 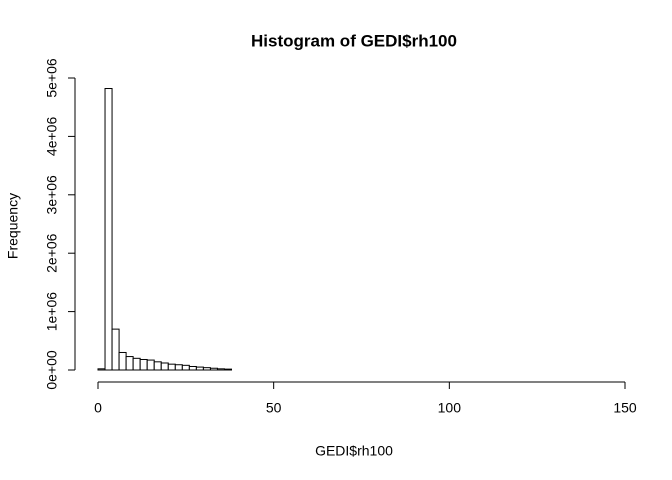 What do you see at coordinates (98, 408) in the screenshot?
I see `x-tick-label: 0` at bounding box center [98, 408].